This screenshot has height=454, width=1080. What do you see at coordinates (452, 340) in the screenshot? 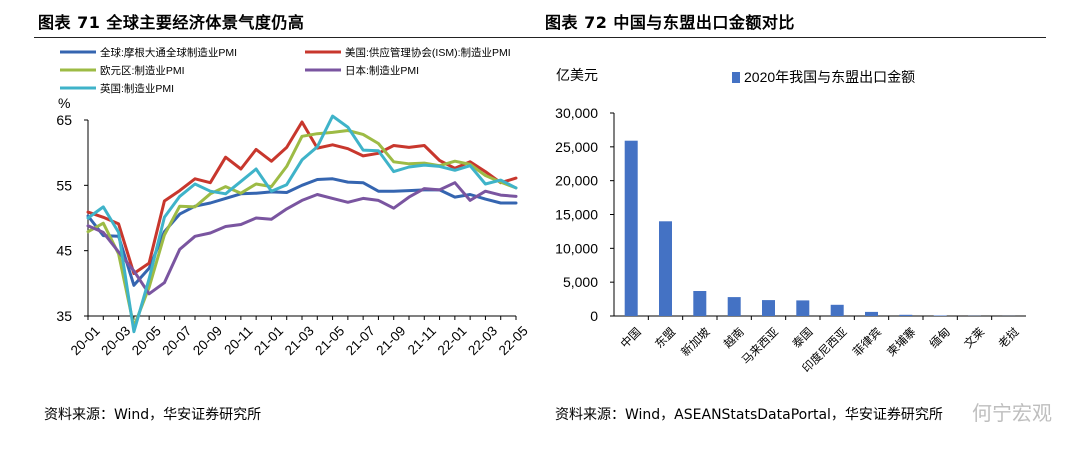
I see `x-tick-label-12: 22-01` at bounding box center [452, 340].